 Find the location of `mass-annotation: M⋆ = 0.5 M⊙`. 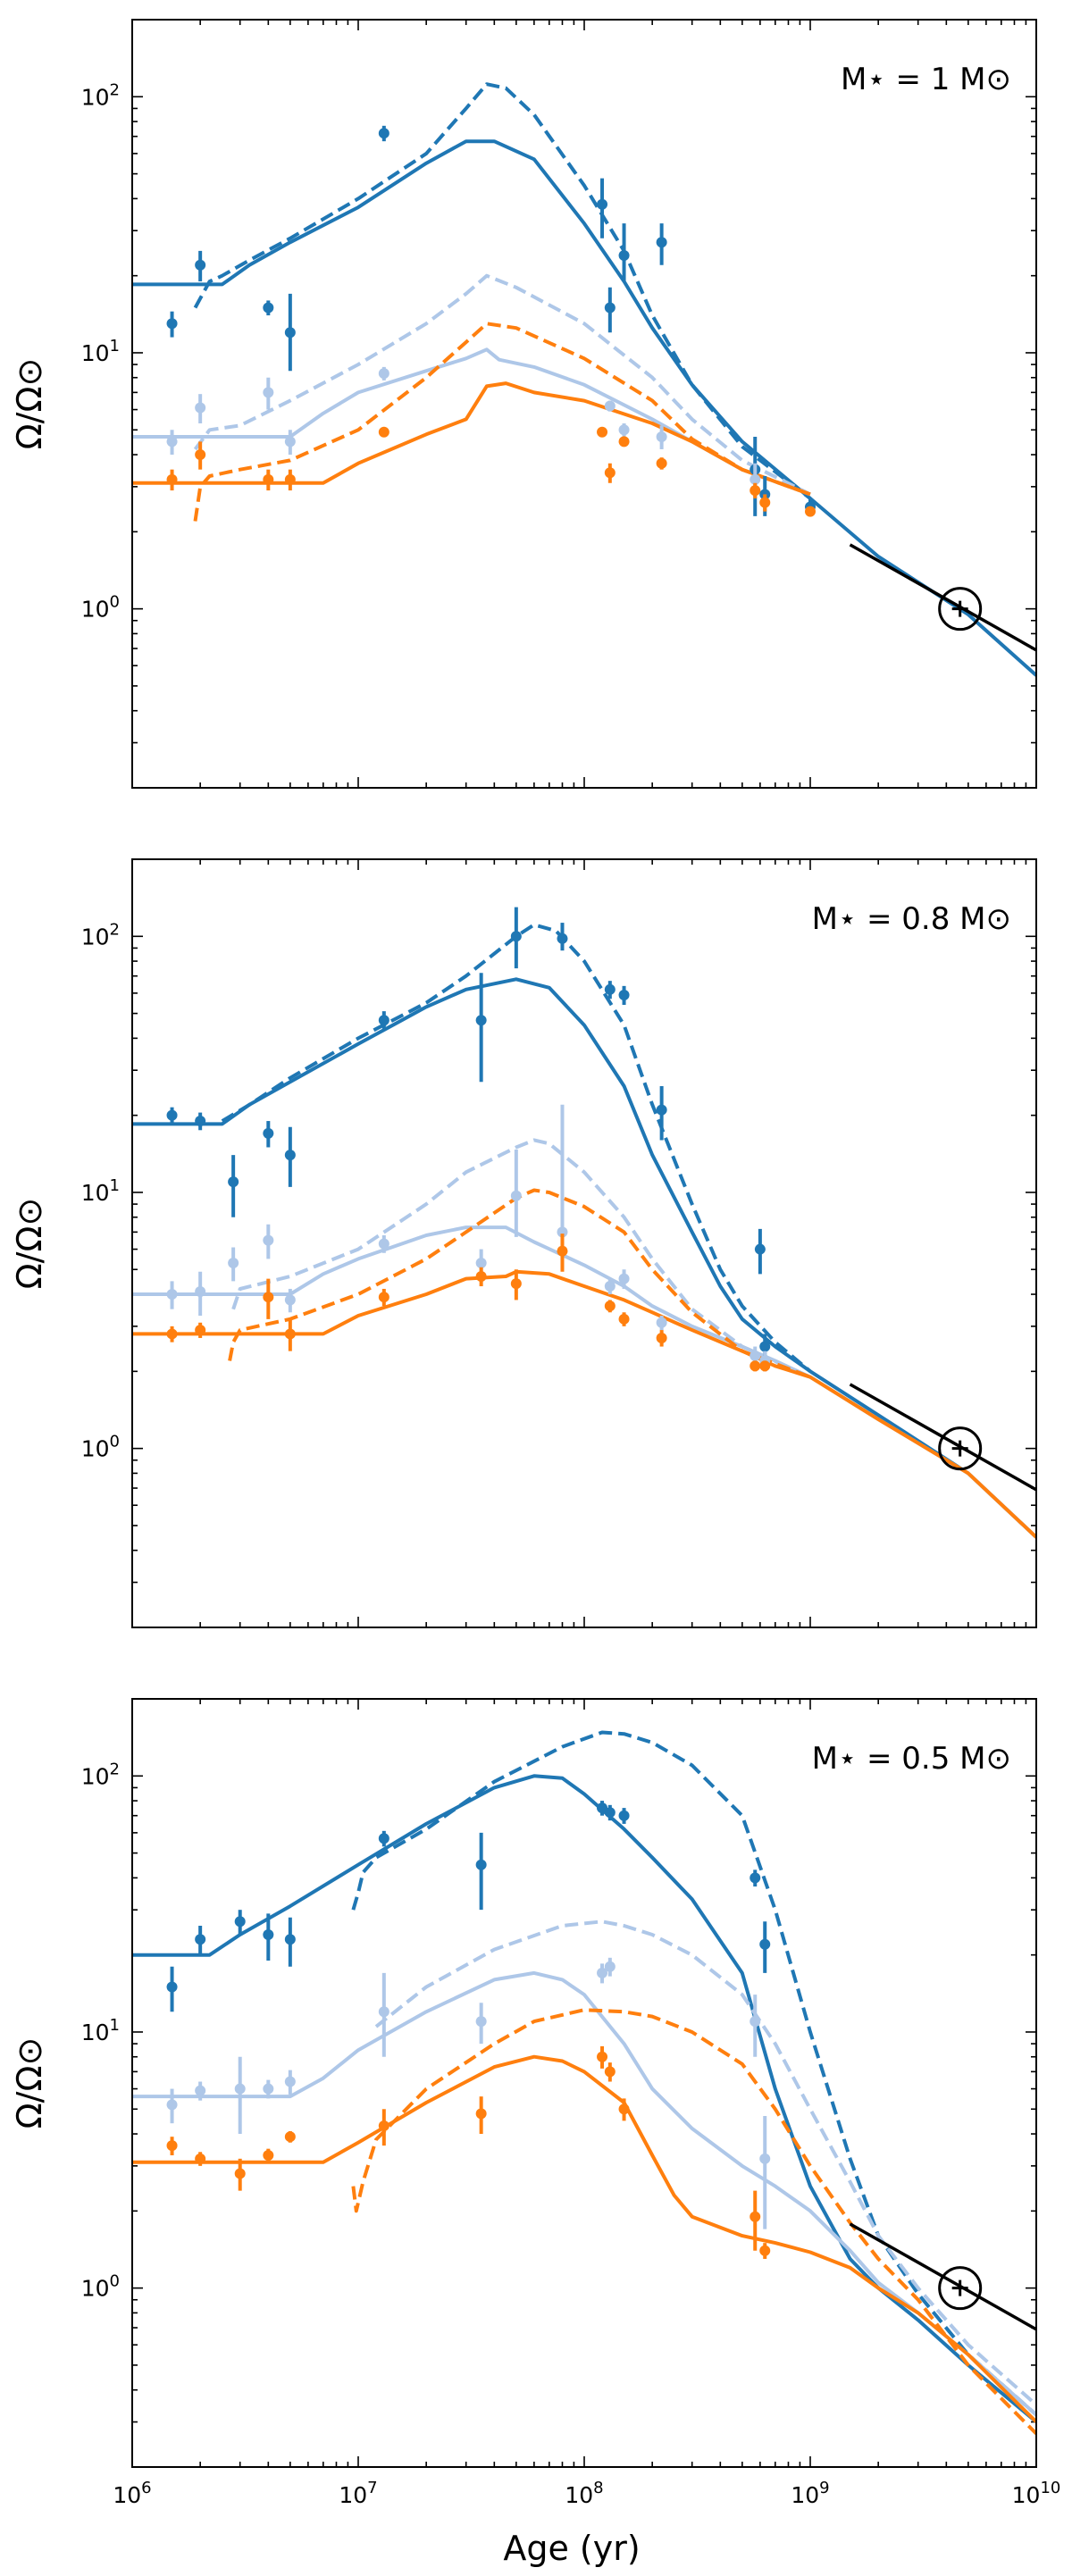

mass-annotation: M⋆ = 0.5 M⊙ is located at coordinates (911, 1759).